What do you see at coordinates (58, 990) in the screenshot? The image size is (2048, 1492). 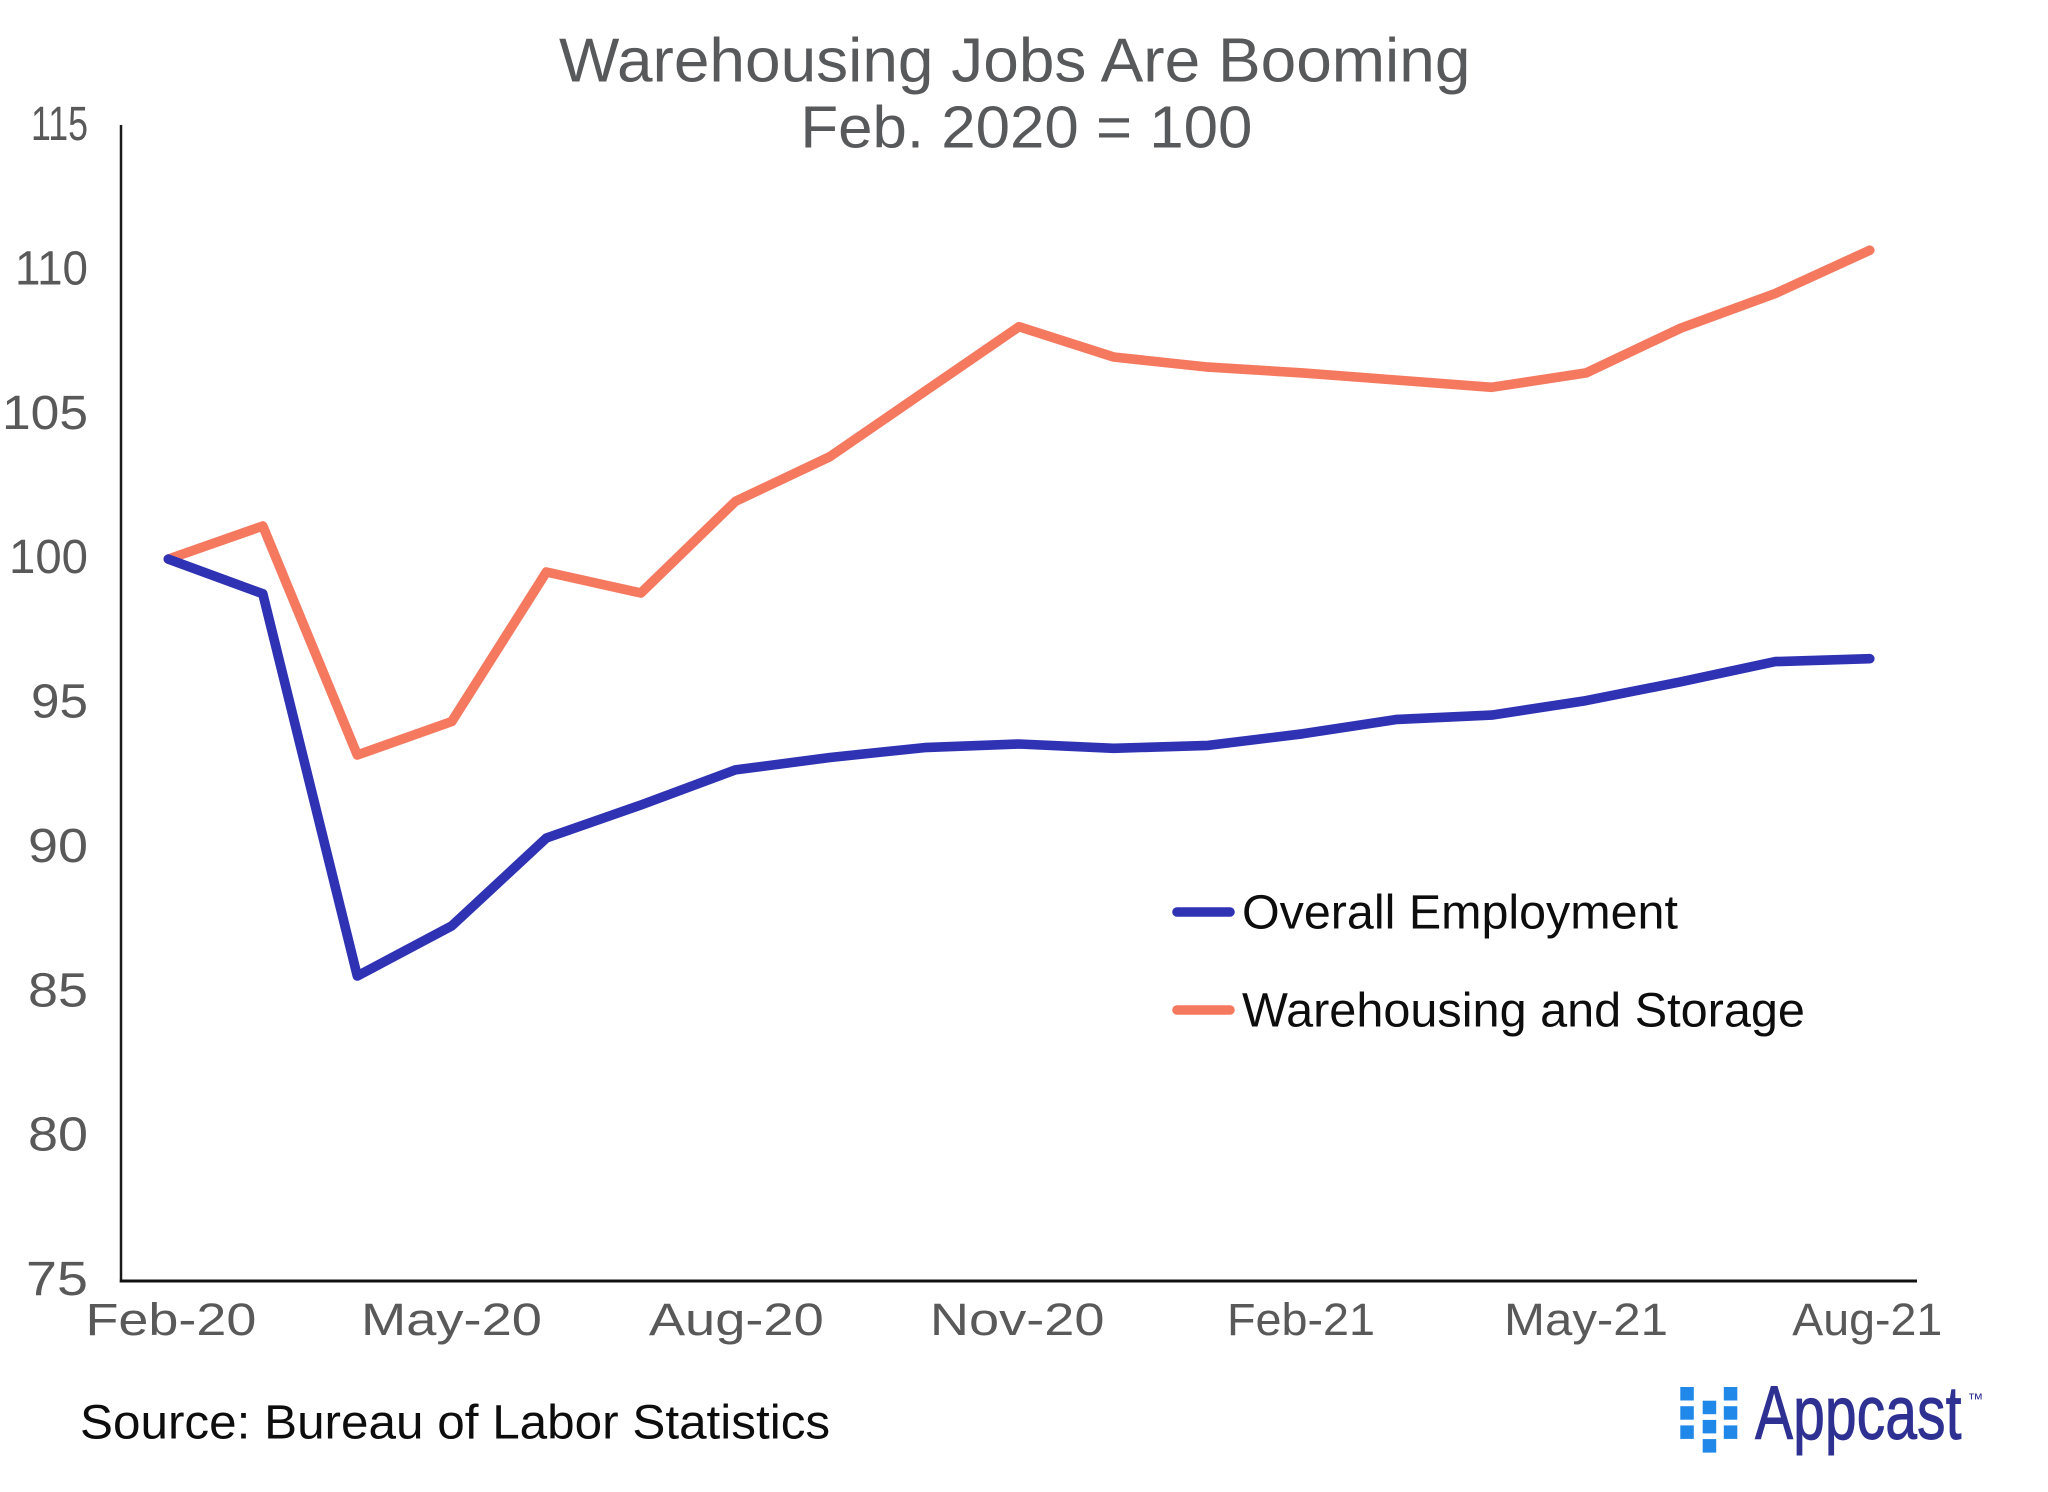 I see `svg-text: 85` at bounding box center [58, 990].